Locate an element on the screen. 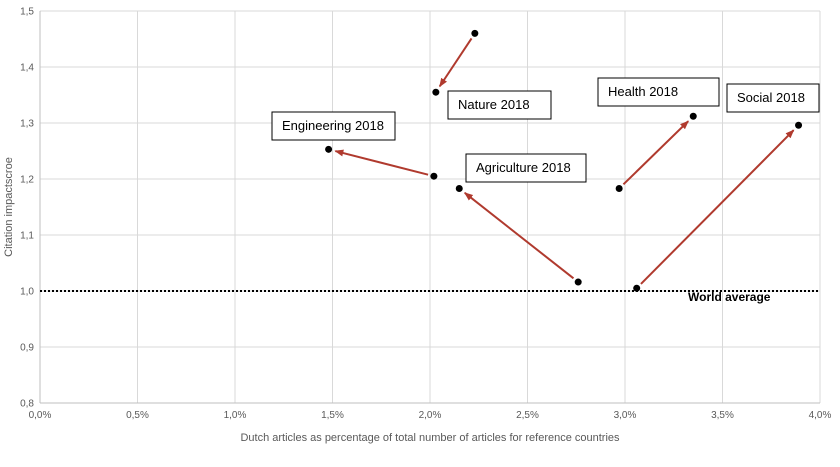  label-frame-health is located at coordinates (658, 92).